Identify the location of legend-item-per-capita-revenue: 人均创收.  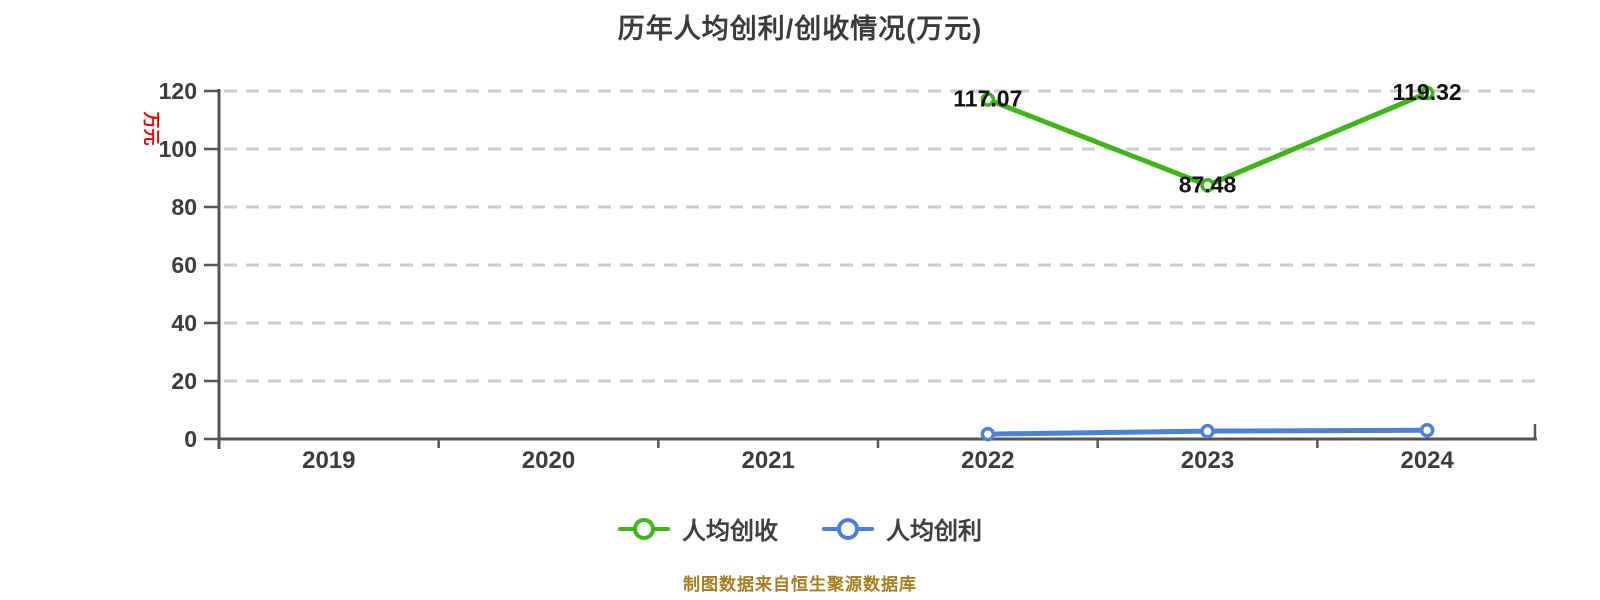
(698, 528).